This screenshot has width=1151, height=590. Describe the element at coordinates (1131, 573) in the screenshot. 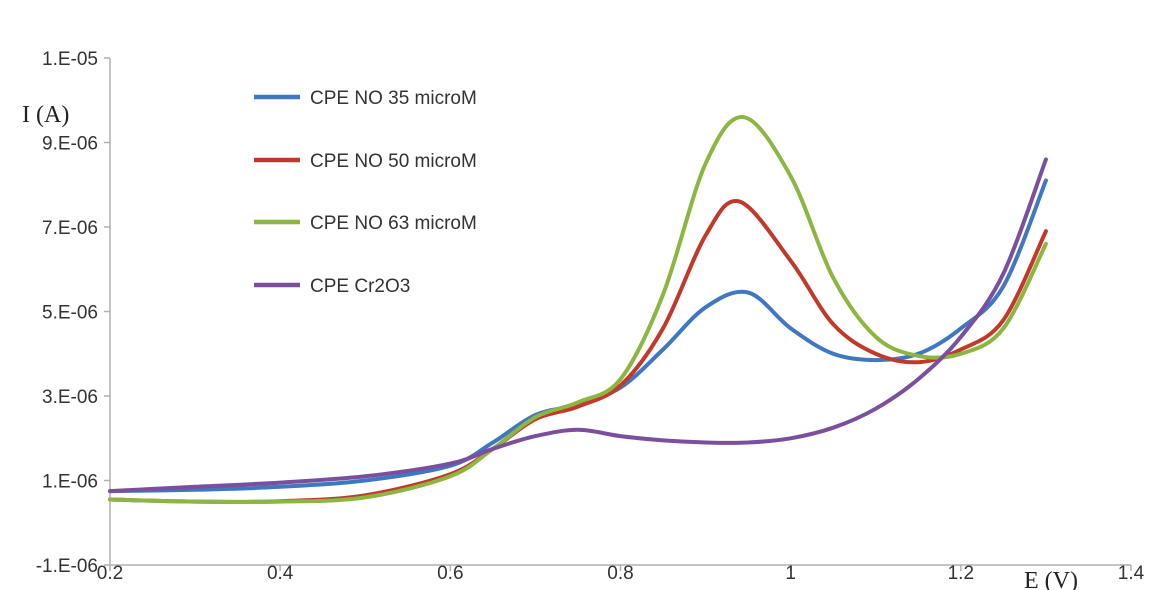

I see `x-tick-label: 1.4` at that location.